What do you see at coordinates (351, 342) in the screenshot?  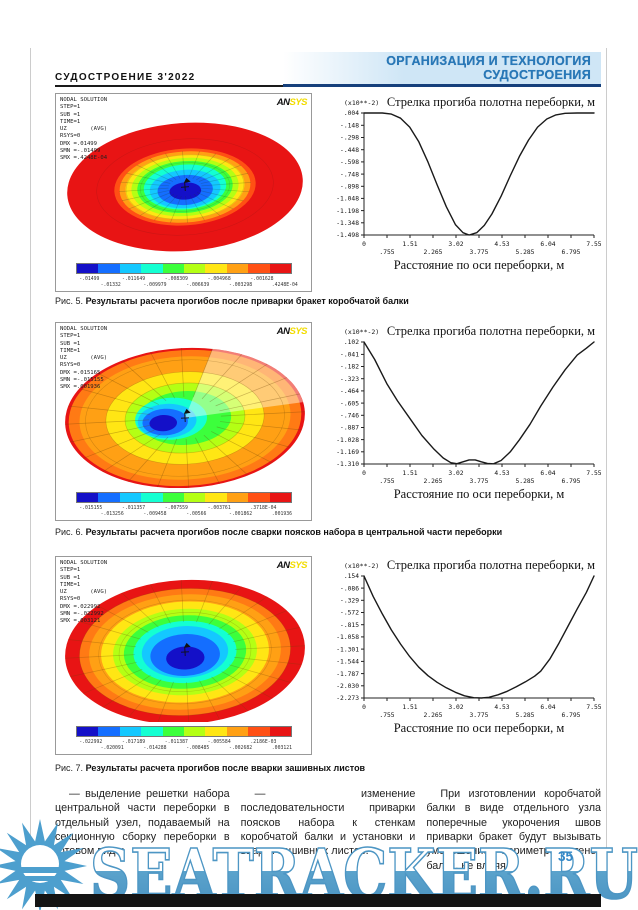 I see `svg-text: .102` at bounding box center [351, 342].